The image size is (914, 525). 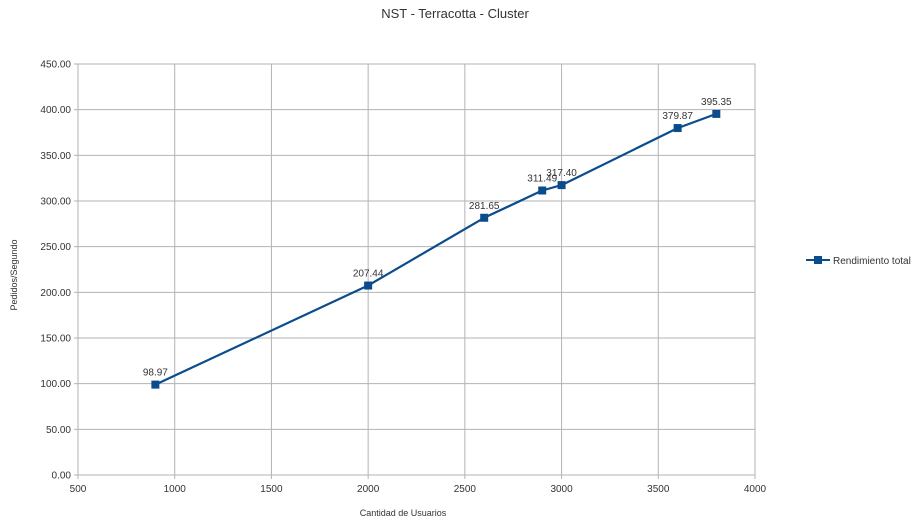 What do you see at coordinates (484, 206) in the screenshot?
I see `data-label: 281.65` at bounding box center [484, 206].